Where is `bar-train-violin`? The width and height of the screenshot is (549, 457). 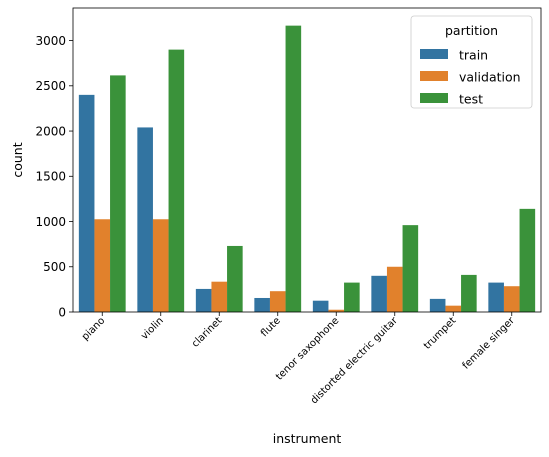
bar-train-violin is located at coordinates (145, 220).